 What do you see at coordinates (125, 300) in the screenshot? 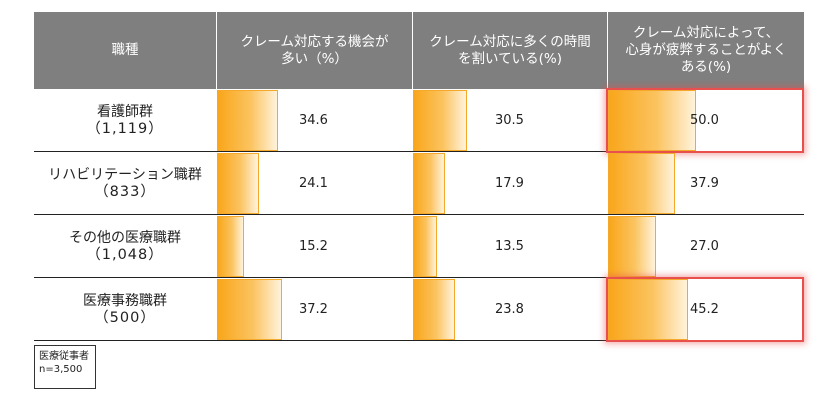
I see `row-name: 医療事務職群` at bounding box center [125, 300].